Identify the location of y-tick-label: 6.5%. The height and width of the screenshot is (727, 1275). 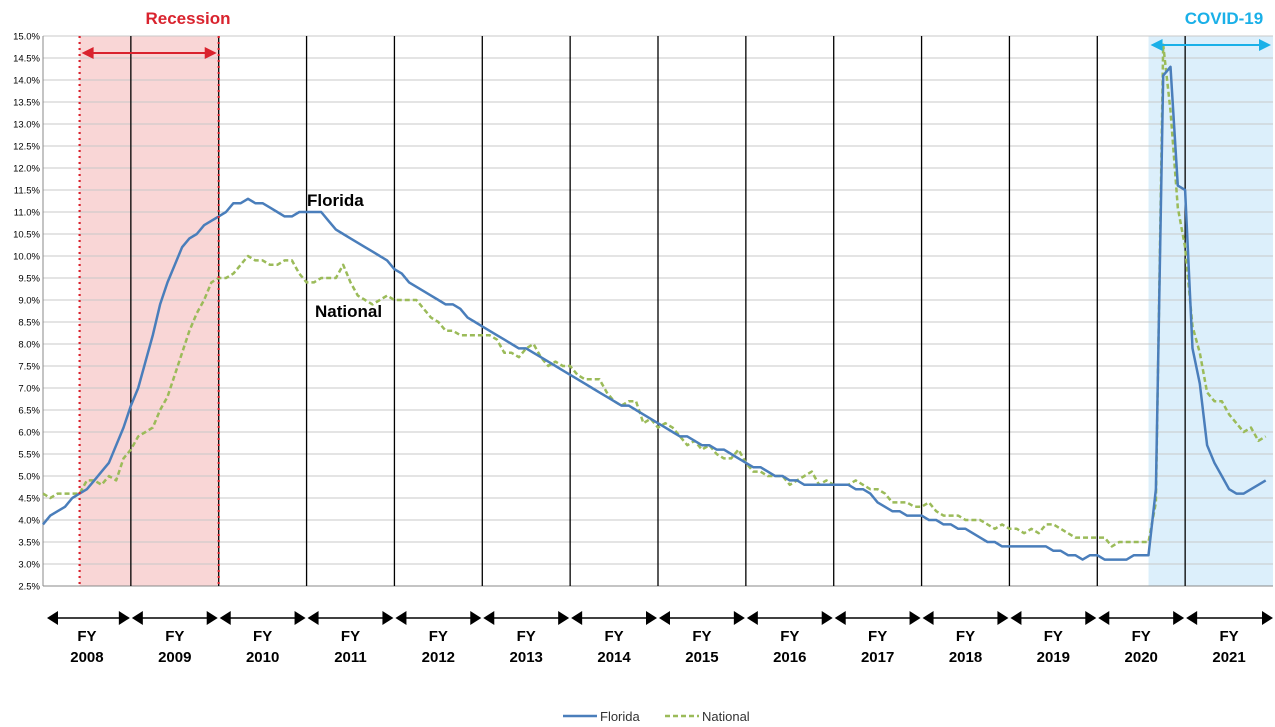
(29, 411).